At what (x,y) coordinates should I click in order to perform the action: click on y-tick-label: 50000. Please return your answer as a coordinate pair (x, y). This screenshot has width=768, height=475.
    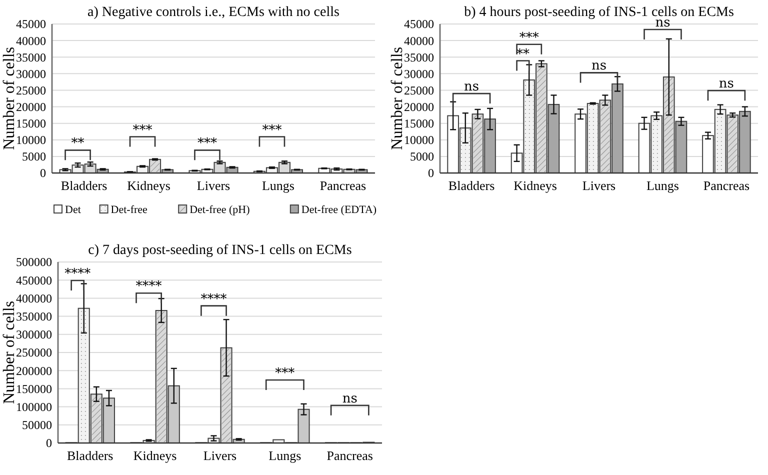
    Looking at the image, I should click on (37, 425).